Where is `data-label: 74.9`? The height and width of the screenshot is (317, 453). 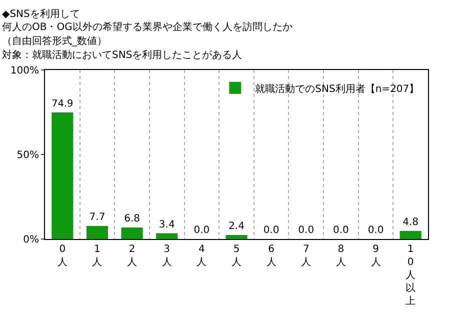
data-label: 74.9 is located at coordinates (63, 104).